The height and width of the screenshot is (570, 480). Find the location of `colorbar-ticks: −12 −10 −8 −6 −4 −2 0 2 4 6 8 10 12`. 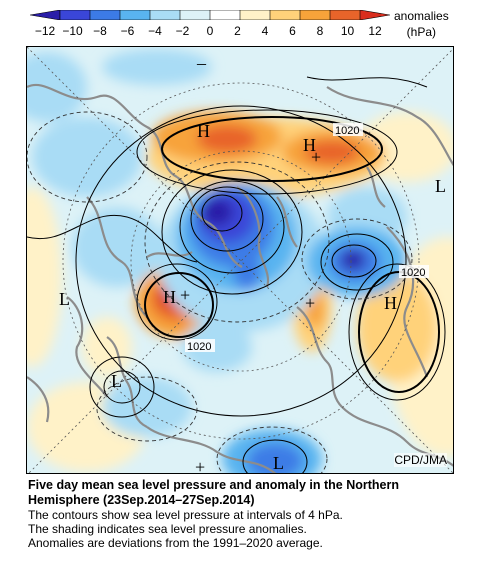

colorbar-ticks: −12 −10 −8 −6 −4 −2 0 2 4 6 8 10 12 is located at coordinates (210, 32).